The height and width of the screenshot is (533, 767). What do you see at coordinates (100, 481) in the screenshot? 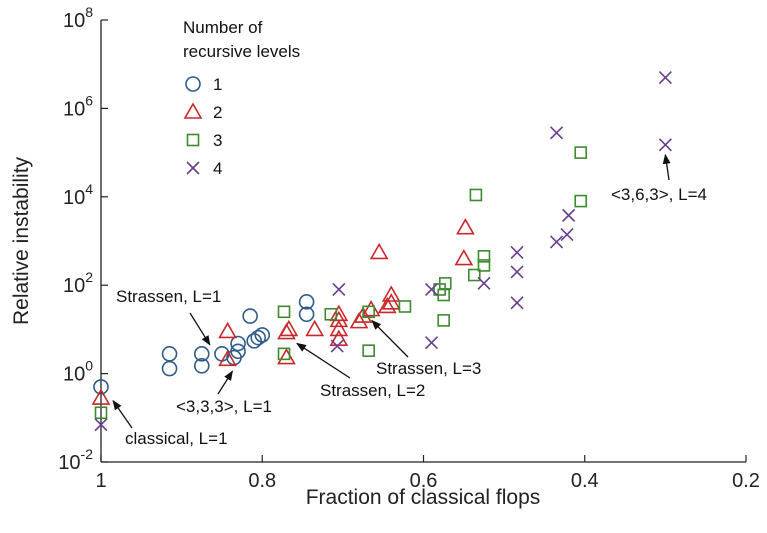
I see `x-tick-label: 1` at bounding box center [100, 481].